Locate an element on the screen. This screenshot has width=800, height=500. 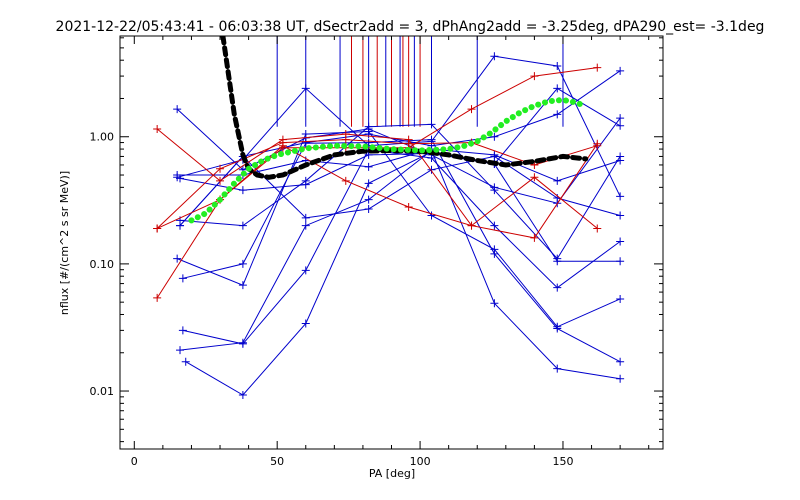
y-tick-label-2: 1.00 is located at coordinates (102, 137).